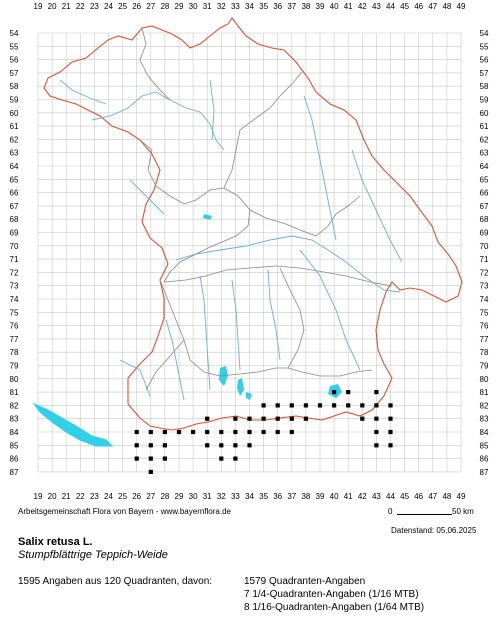  I want to click on column-label: 36, so click(277, 6).